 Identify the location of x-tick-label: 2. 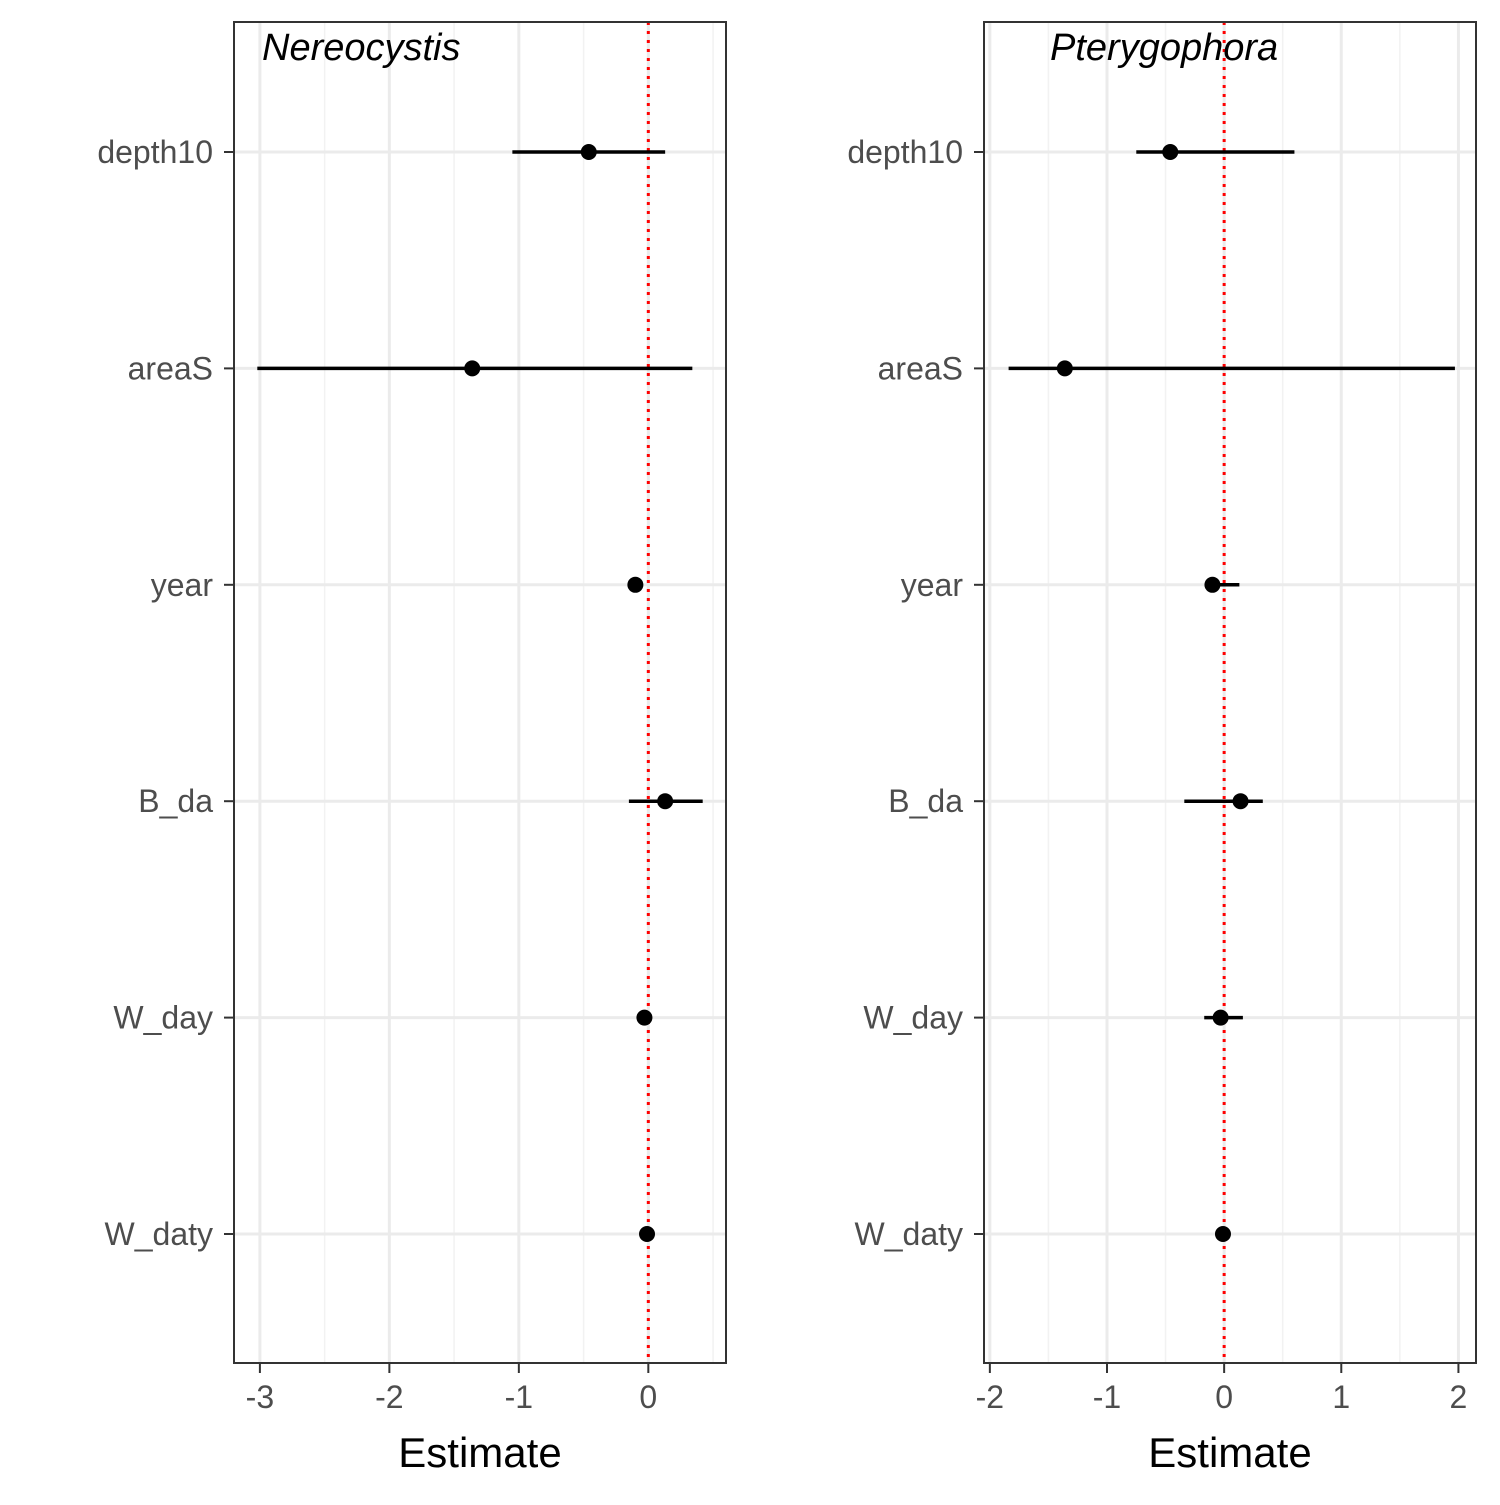
(1459, 1397).